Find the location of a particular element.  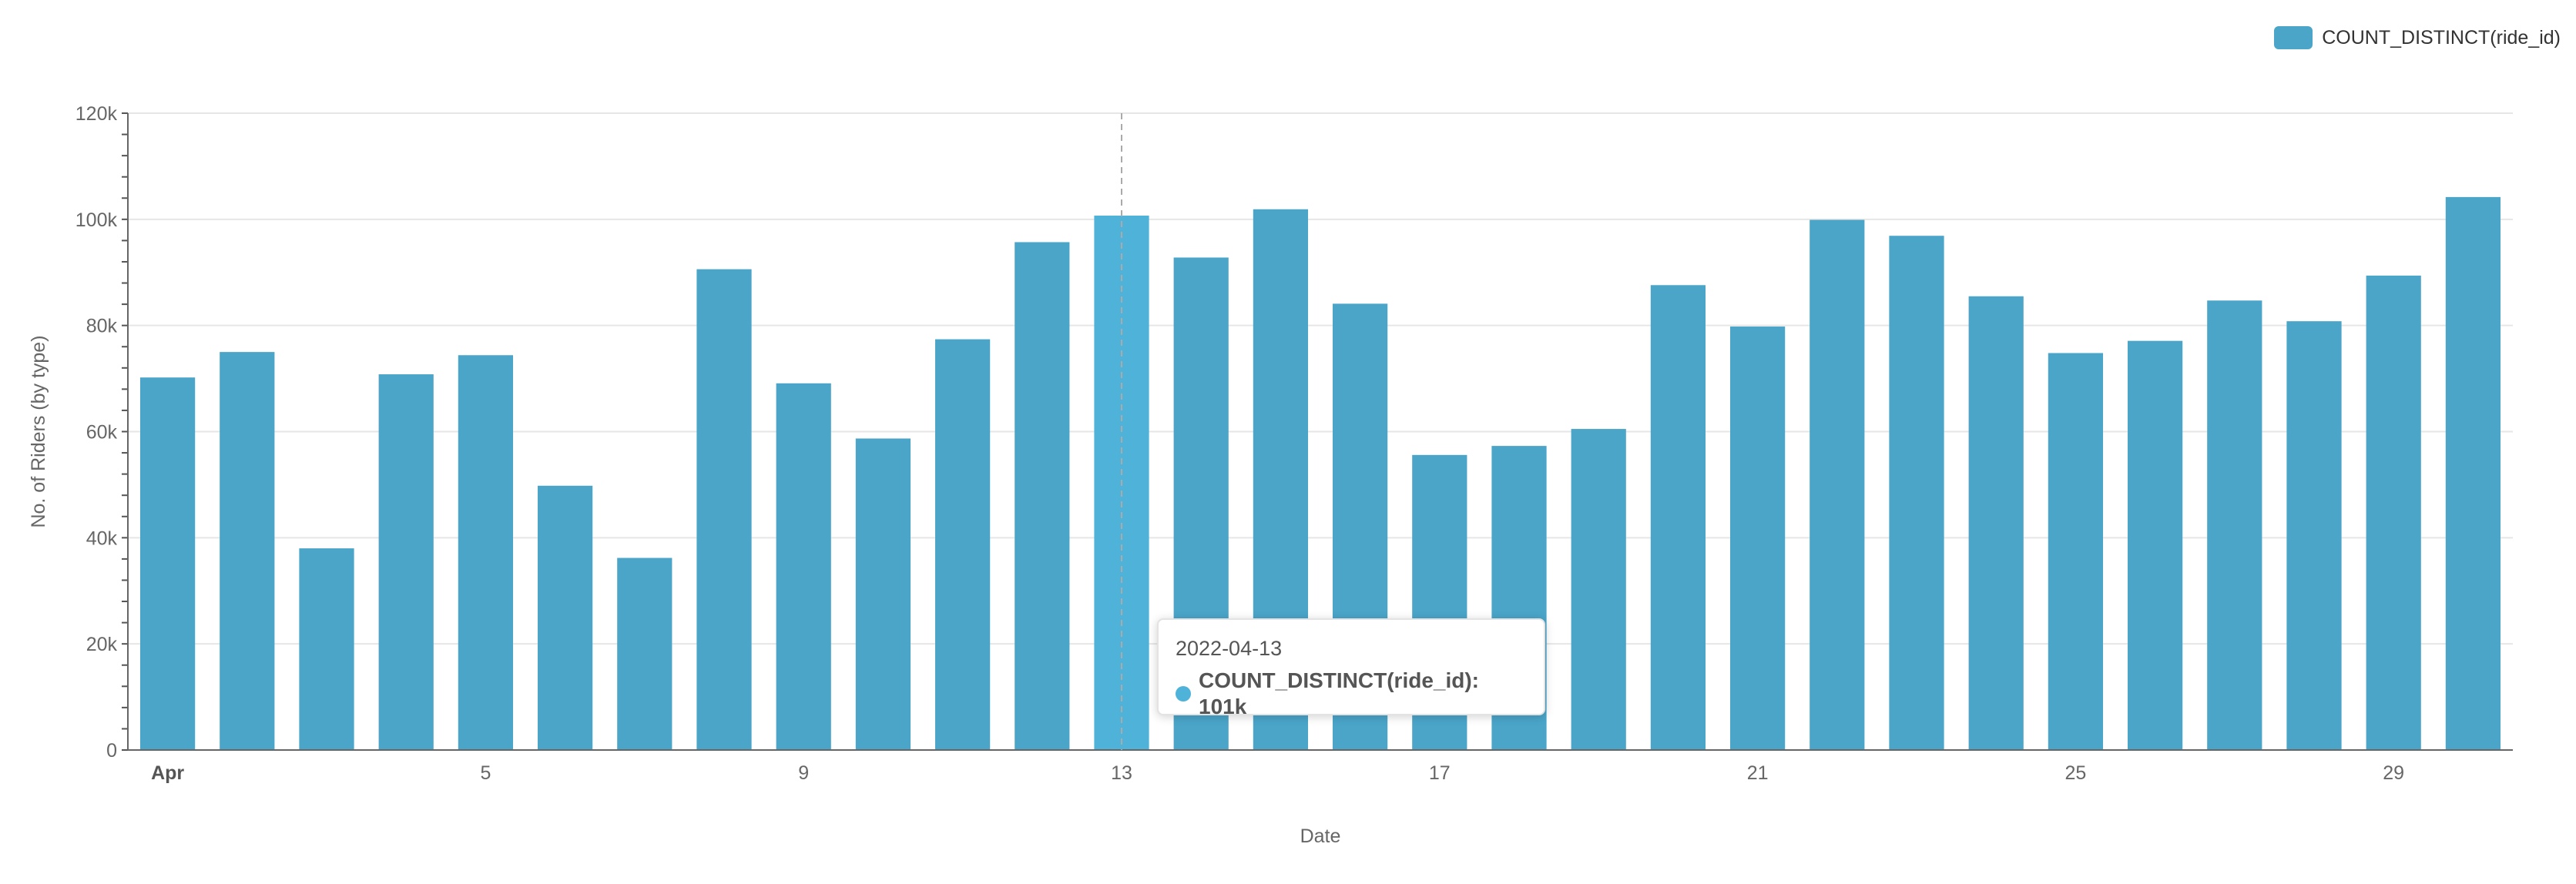

legend-swatch is located at coordinates (2293, 37).